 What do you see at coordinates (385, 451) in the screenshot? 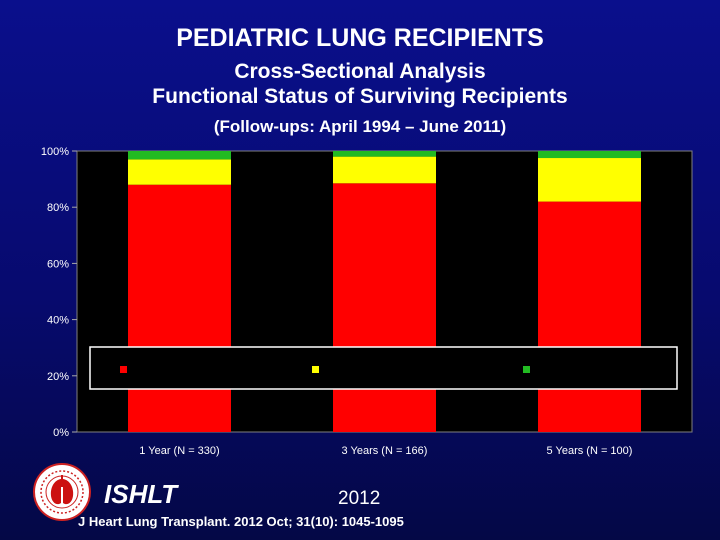
I see `x-tick-label: 3 Years (N = 166)` at bounding box center [385, 451].